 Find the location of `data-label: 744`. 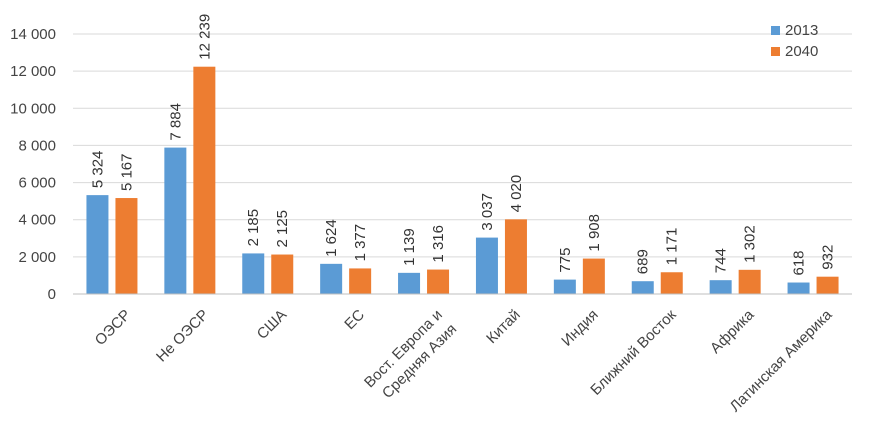

data-label: 744 is located at coordinates (721, 260).